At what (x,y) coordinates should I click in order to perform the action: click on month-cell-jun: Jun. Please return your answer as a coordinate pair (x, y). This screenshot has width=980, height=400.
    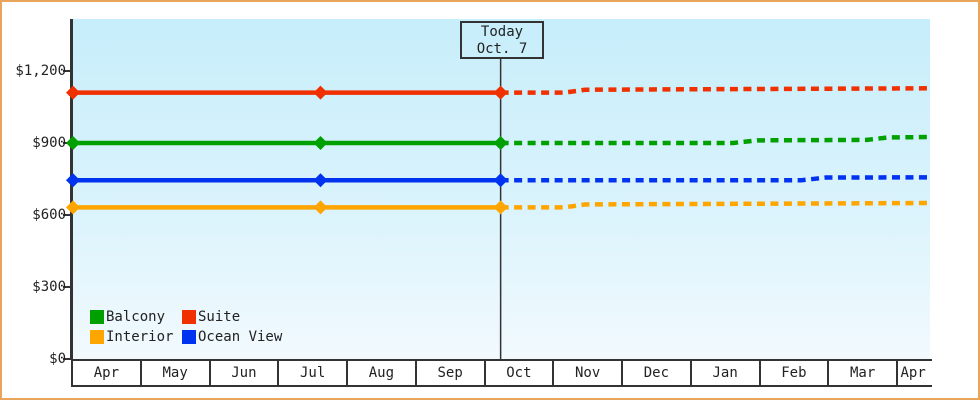
    Looking at the image, I should click on (243, 373).